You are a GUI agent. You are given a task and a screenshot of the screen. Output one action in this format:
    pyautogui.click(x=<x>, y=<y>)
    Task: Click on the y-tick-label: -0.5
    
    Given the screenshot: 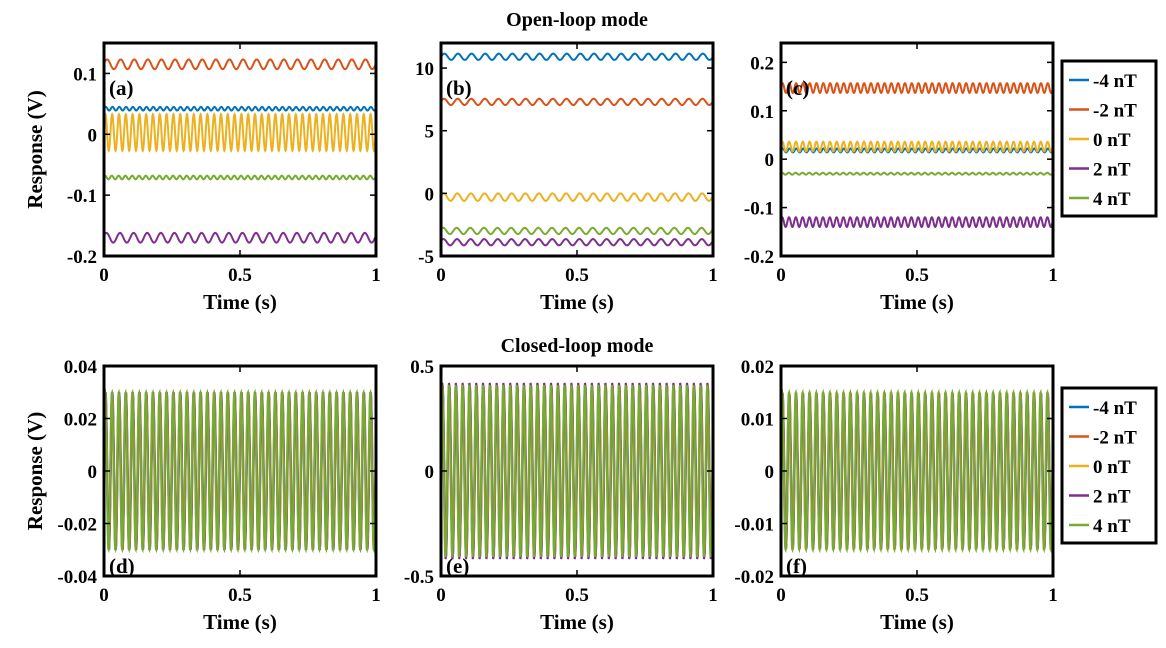 What is the action you would take?
    pyautogui.click(x=419, y=577)
    